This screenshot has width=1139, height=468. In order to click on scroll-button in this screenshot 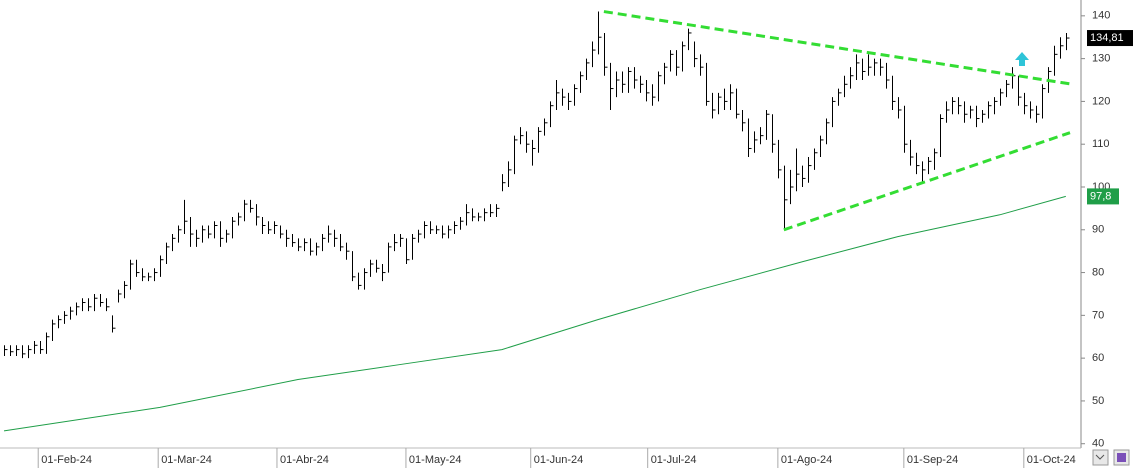, I will do `click(1100, 457)`.